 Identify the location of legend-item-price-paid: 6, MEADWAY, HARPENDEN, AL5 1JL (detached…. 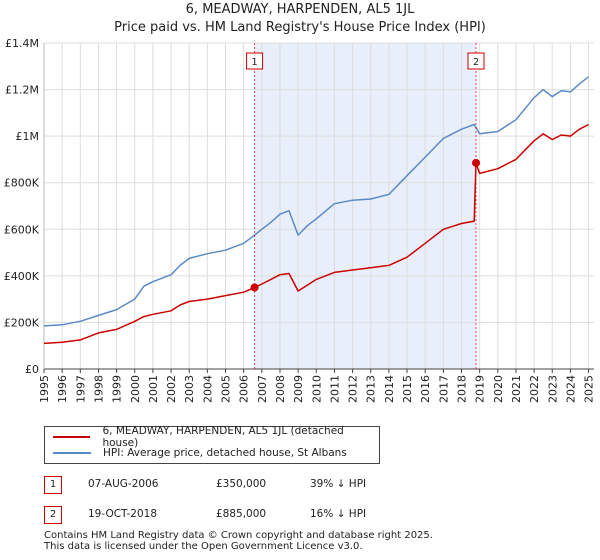
(216, 437).